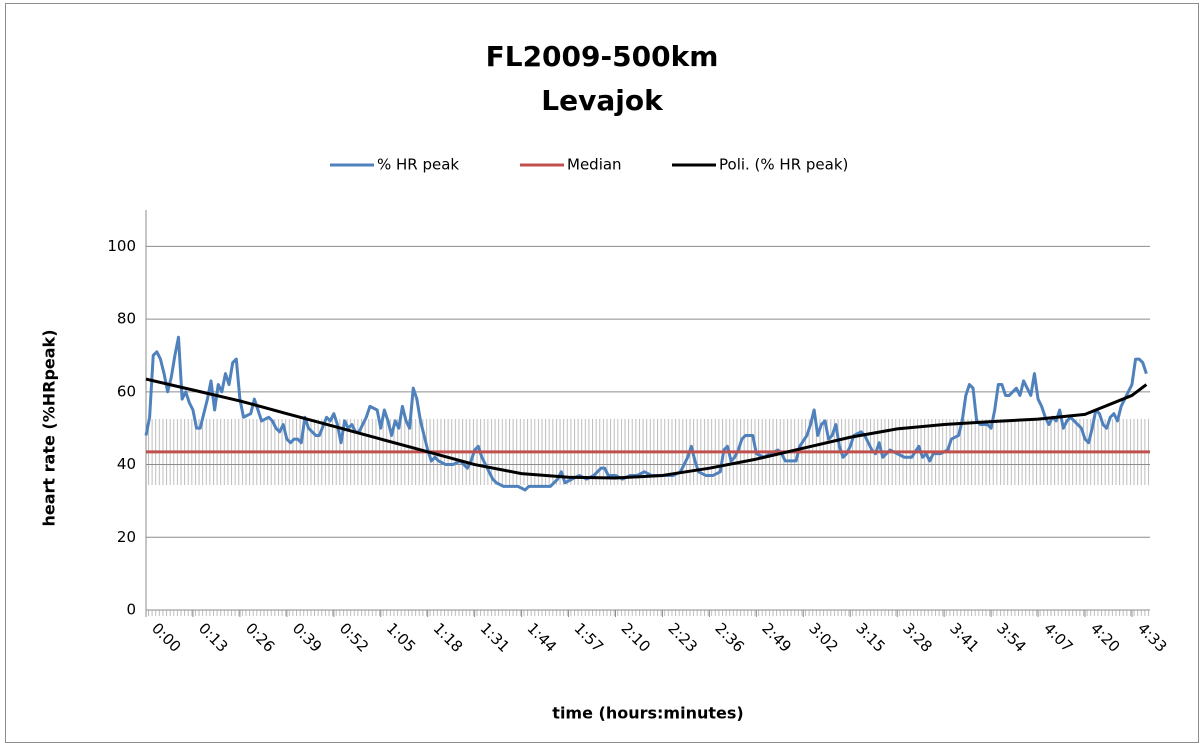 This screenshot has height=751, width=1204. What do you see at coordinates (648, 613) in the screenshot?
I see `minor-ticks` at bounding box center [648, 613].